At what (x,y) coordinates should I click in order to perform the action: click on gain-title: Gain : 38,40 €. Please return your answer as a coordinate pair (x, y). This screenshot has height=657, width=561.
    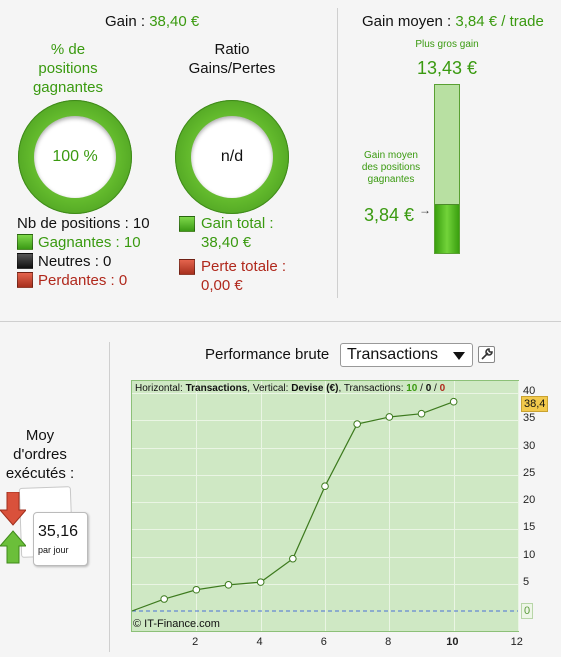
    Looking at the image, I should click on (152, 21).